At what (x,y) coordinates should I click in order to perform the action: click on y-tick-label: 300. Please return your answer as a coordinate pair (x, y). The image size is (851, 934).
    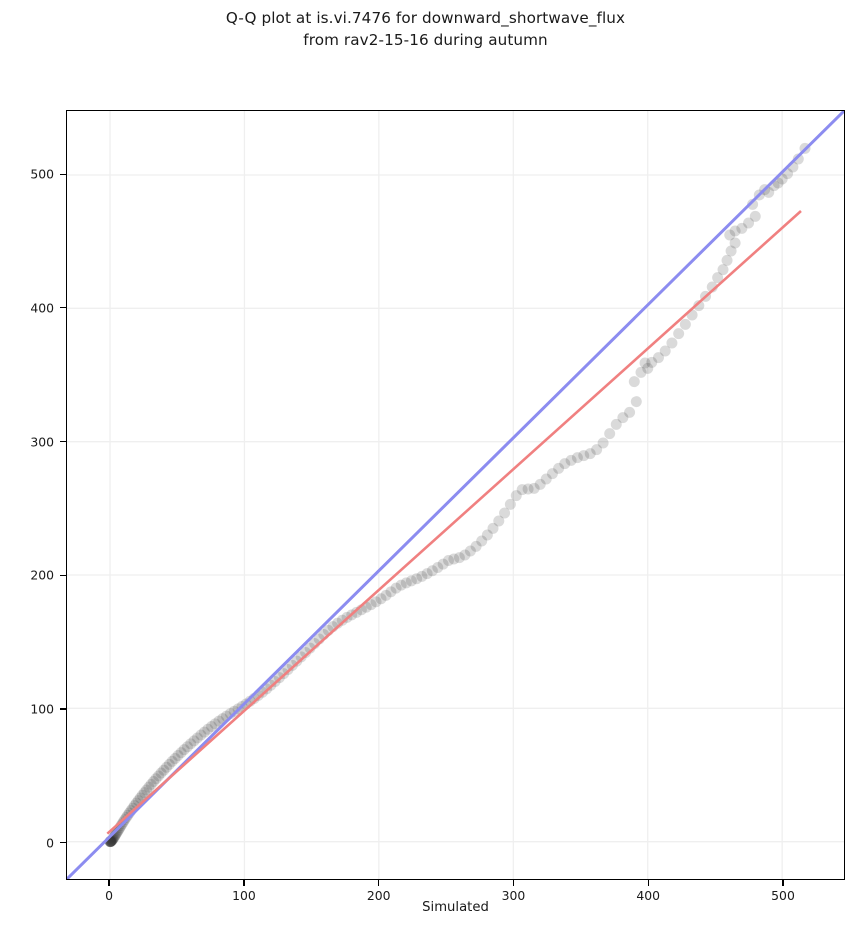
    Looking at the image, I should click on (42, 442).